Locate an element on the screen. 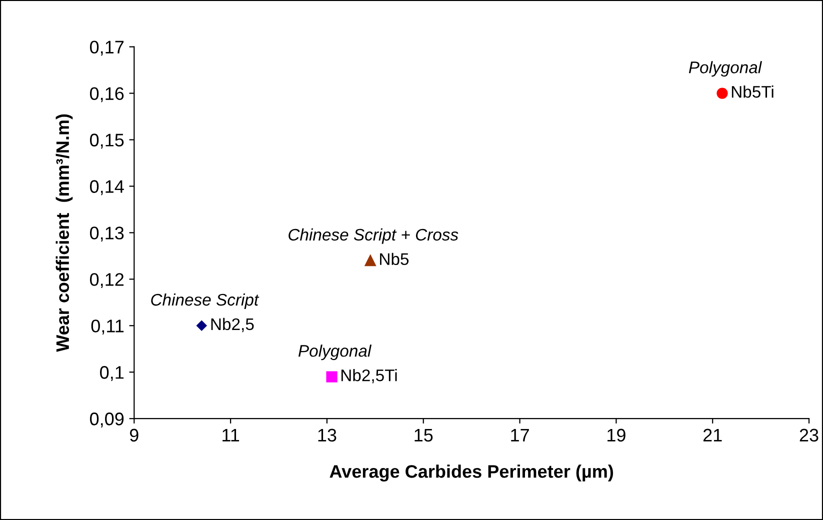 This screenshot has width=823, height=520. x-tick-label: 17 is located at coordinates (520, 435).